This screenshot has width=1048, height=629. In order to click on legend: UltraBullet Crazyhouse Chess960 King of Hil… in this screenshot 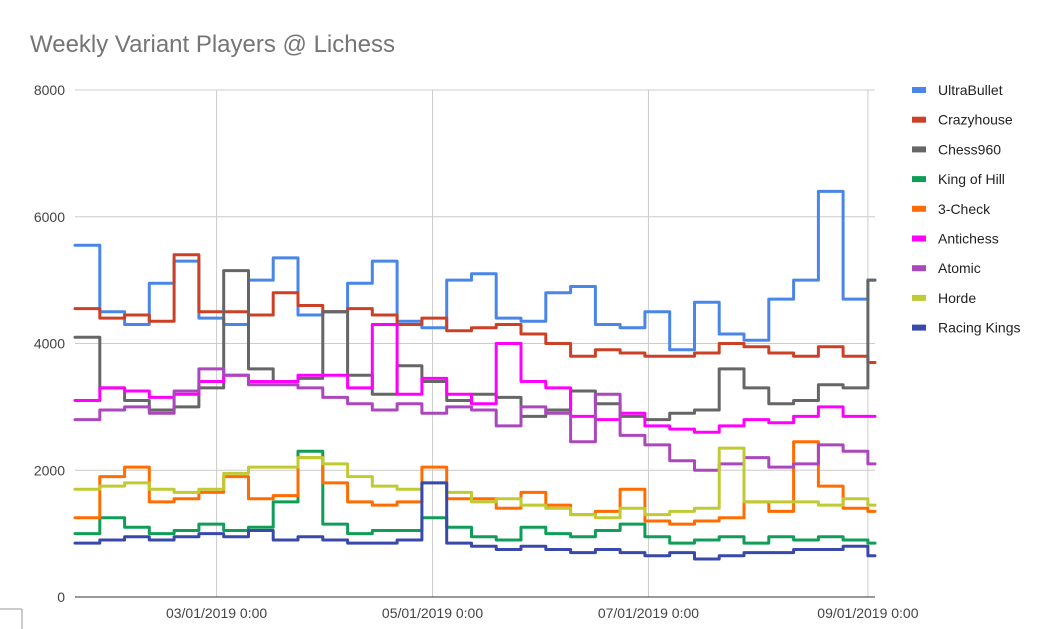, I will do `click(966, 209)`.